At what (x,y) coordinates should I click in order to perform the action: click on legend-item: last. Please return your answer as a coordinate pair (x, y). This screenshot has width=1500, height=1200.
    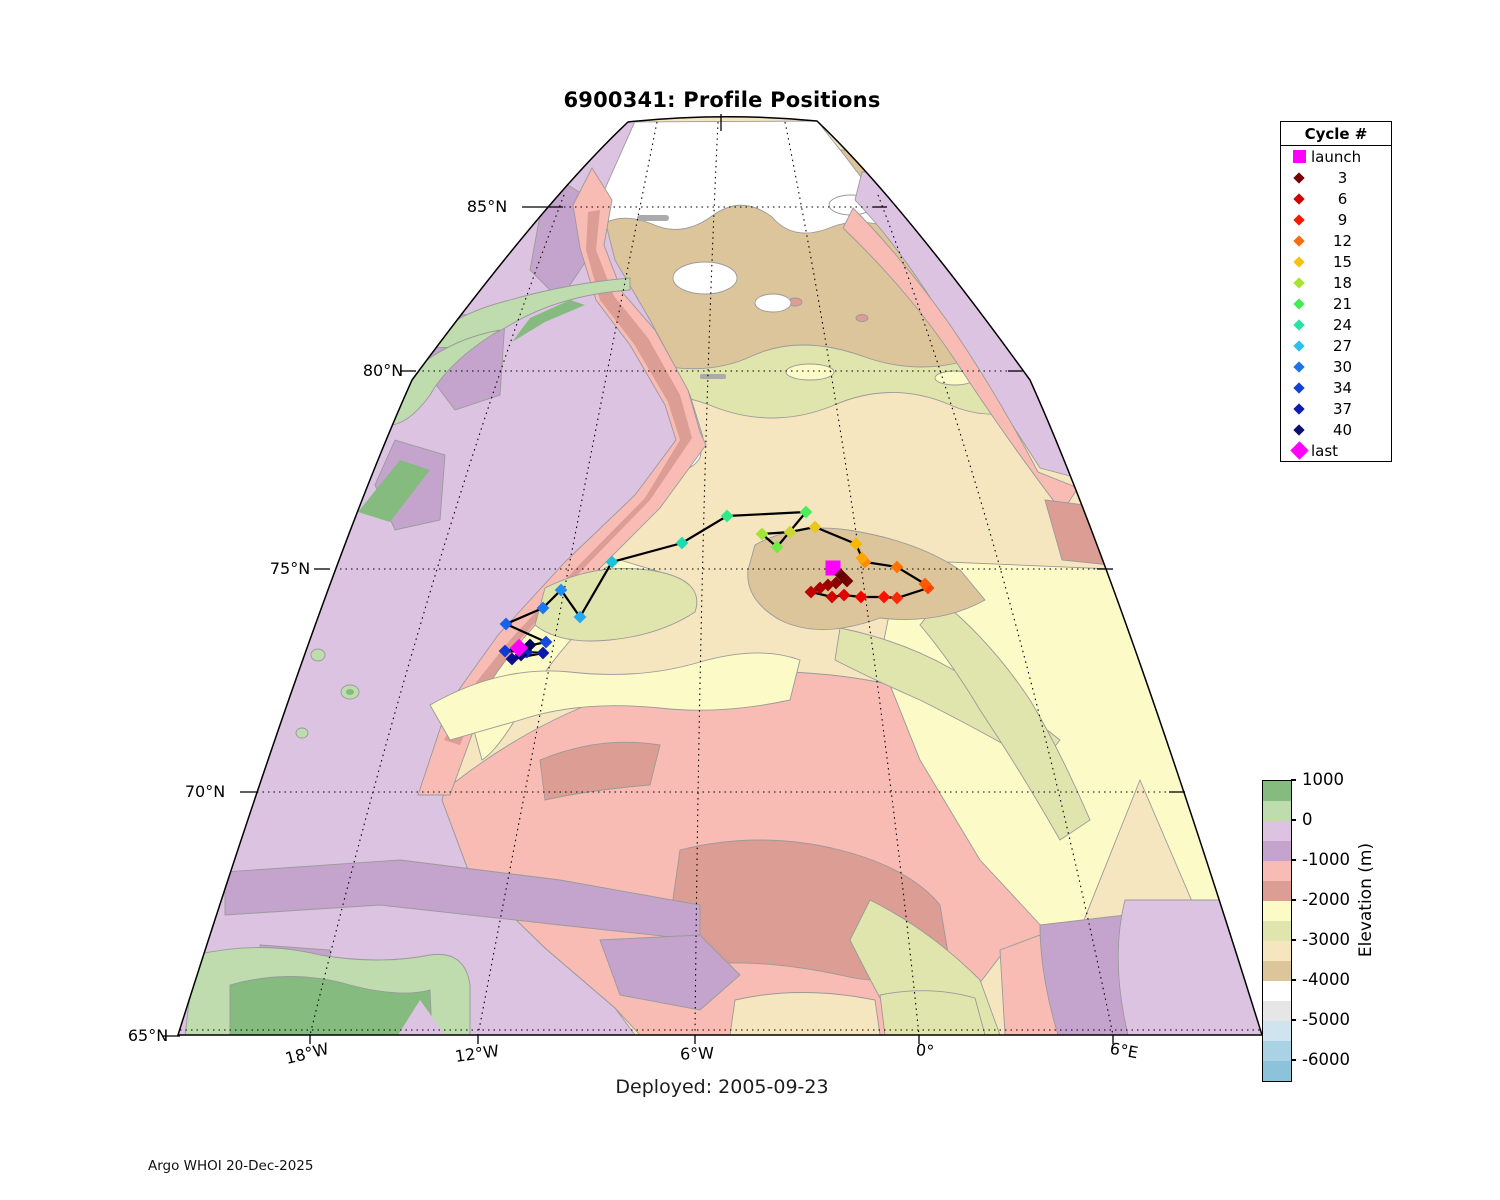
    Looking at the image, I should click on (1336, 450).